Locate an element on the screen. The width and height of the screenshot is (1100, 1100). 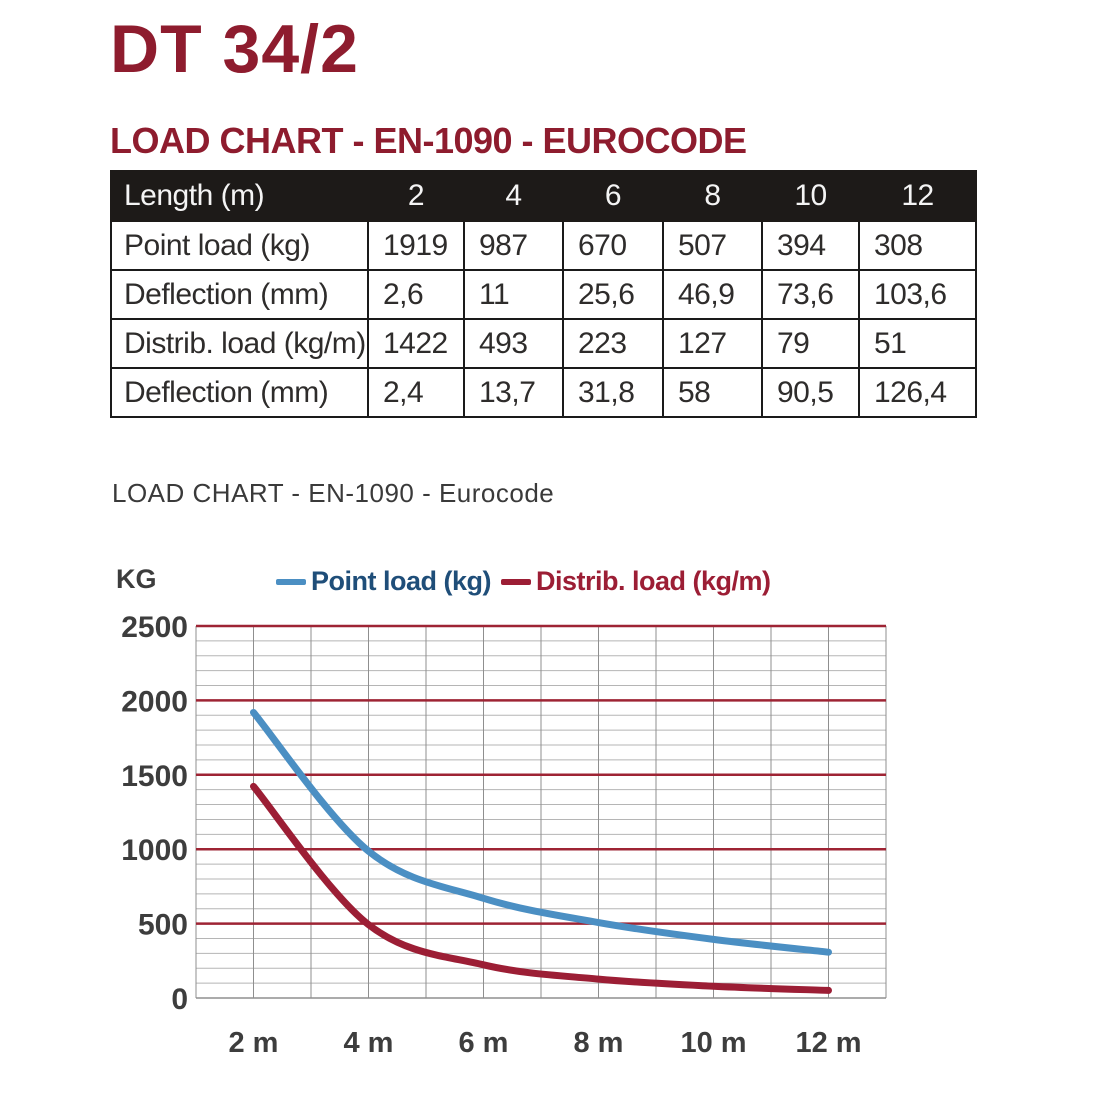
table-header-2m: 2 is located at coordinates (416, 196).